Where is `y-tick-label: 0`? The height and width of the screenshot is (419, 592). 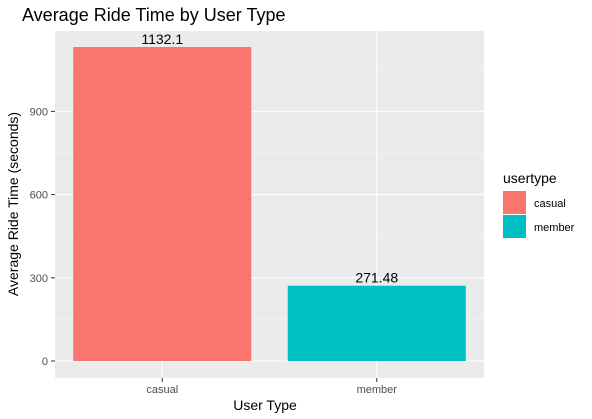
y-tick-label: 0 is located at coordinates (45, 362).